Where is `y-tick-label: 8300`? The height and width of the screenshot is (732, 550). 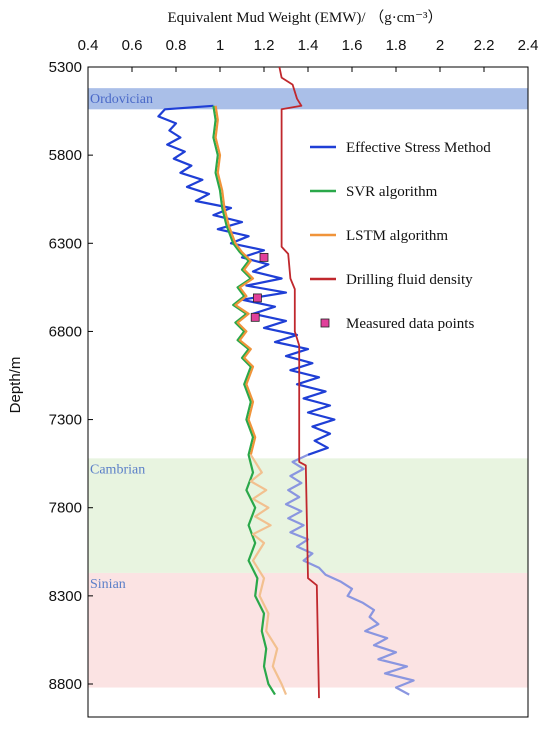 y-tick-label: 8300 is located at coordinates (65, 596).